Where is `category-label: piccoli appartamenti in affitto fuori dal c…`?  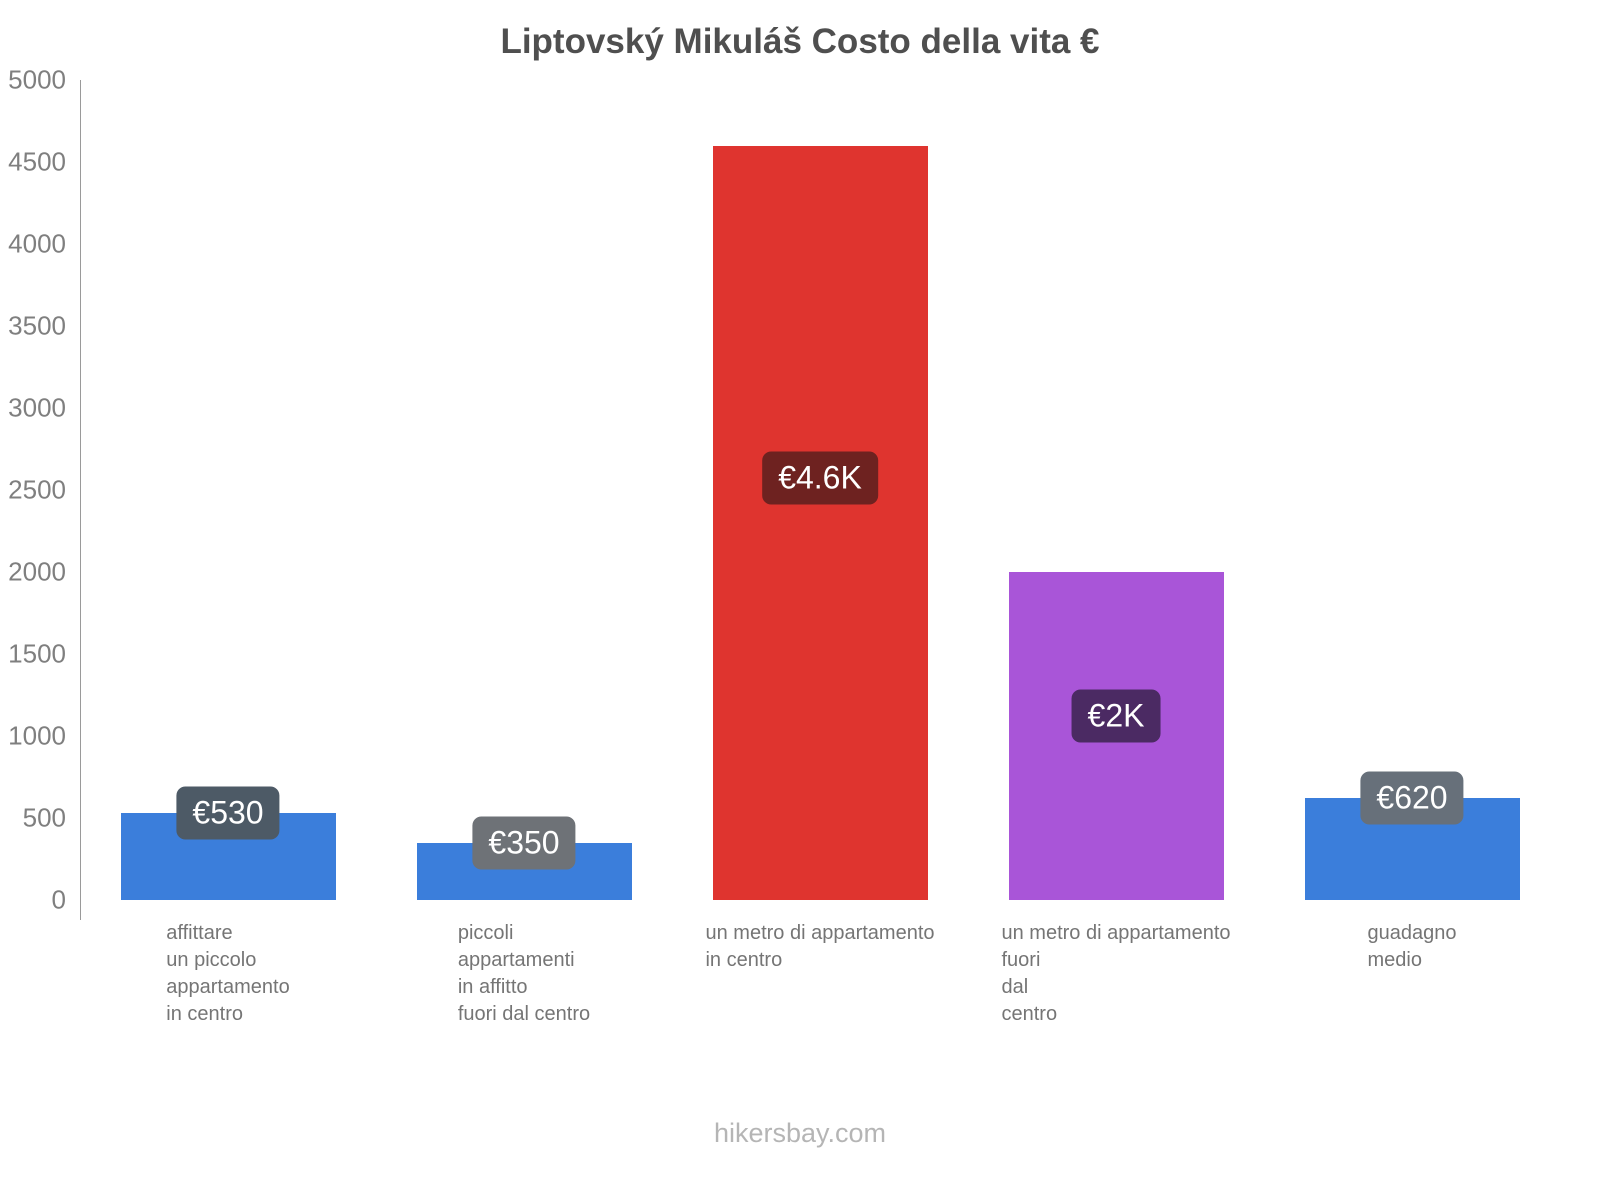
category-label: piccoli appartamenti in affitto fuori dal c… is located at coordinates (524, 973).